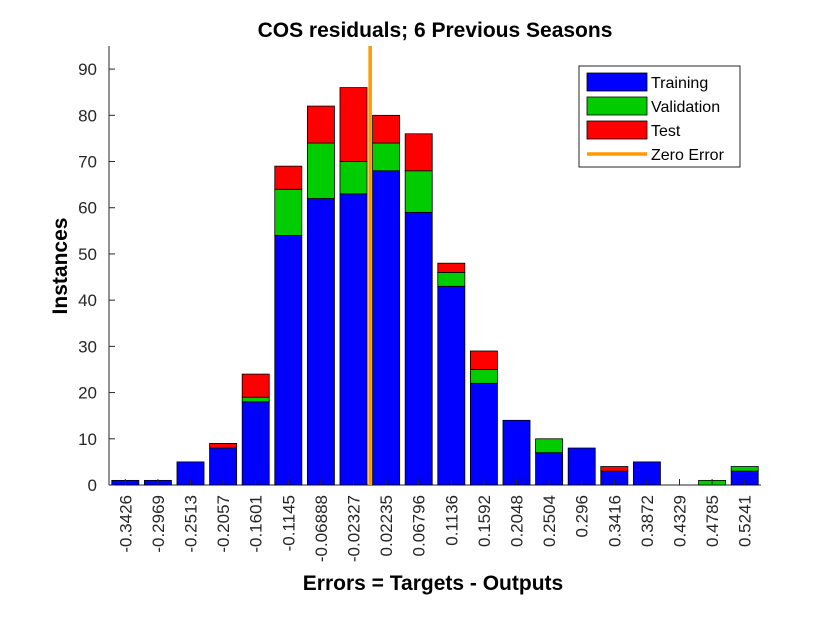 Image resolution: width=840 pixels, height=630 pixels. What do you see at coordinates (87, 254) in the screenshot?
I see `y-tick-label: 50` at bounding box center [87, 254].